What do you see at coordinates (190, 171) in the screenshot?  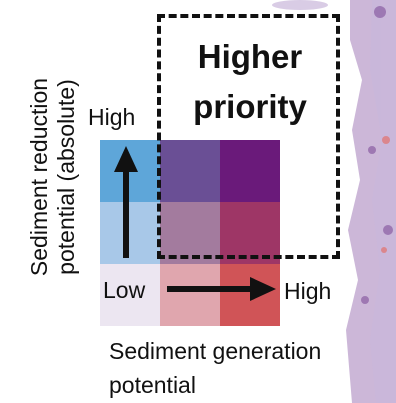 I see `cell-high-mid` at bounding box center [190, 171].